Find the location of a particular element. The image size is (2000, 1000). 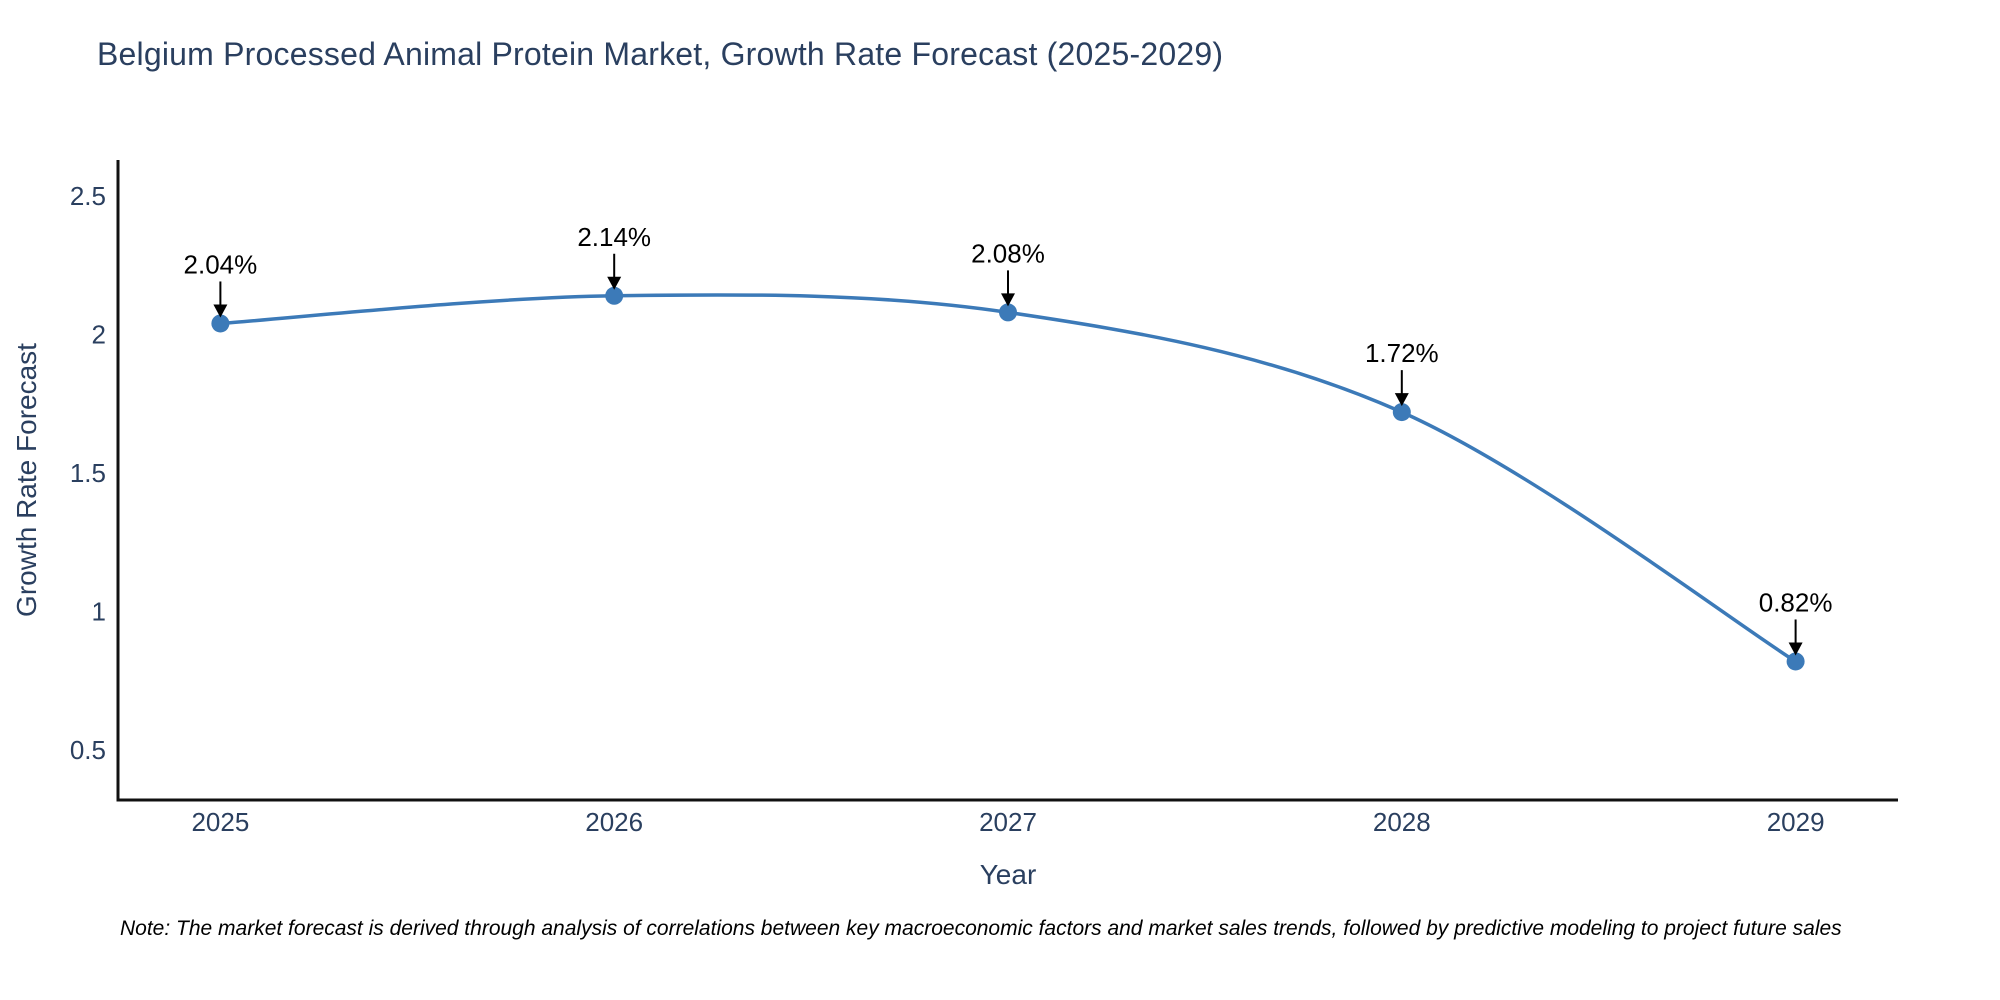

y-axis-title: Growth Rate Forecast is located at coordinates (26, 480).